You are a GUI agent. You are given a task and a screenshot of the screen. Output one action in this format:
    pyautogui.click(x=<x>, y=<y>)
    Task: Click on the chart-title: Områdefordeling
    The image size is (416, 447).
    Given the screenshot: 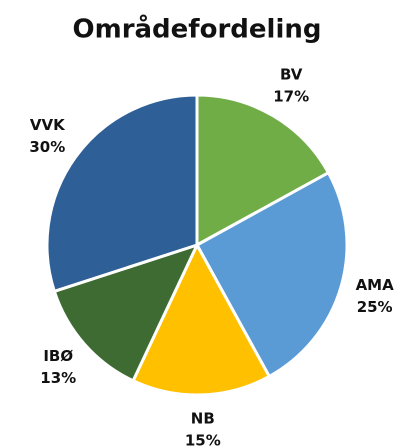 What is the action you would take?
    pyautogui.click(x=197, y=29)
    